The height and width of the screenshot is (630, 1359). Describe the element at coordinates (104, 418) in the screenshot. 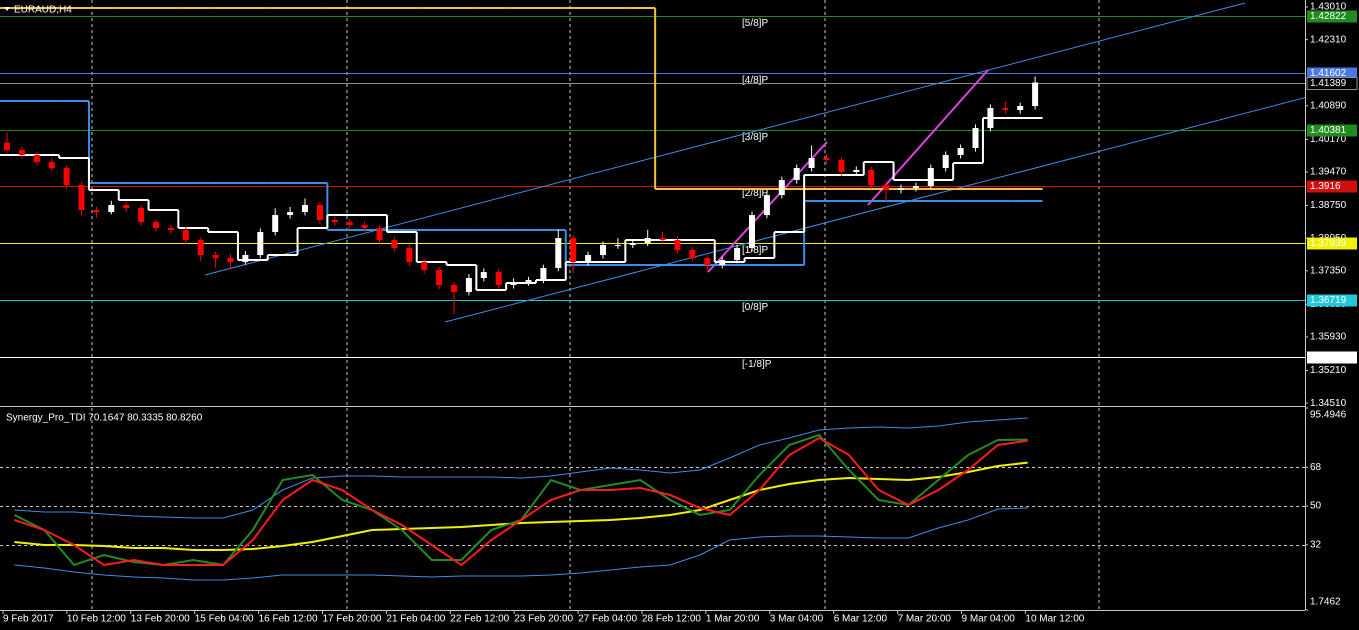

I see `indicator-title: Synergy_Pro_TDI 70.1647 80.3335 80.8260` at that location.